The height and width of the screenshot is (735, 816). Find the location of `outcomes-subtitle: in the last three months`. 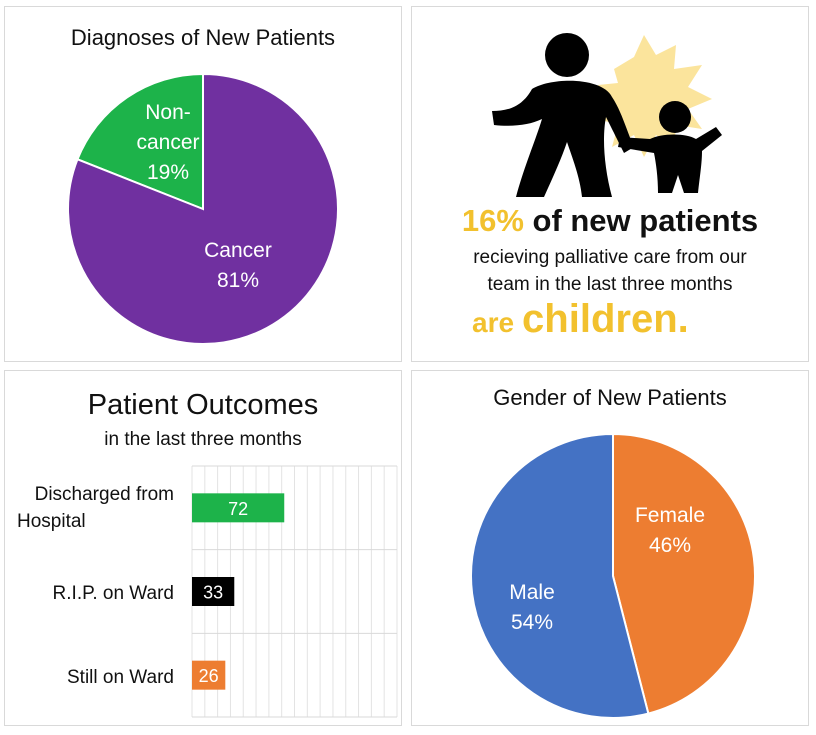

outcomes-subtitle: in the last three months is located at coordinates (203, 439).